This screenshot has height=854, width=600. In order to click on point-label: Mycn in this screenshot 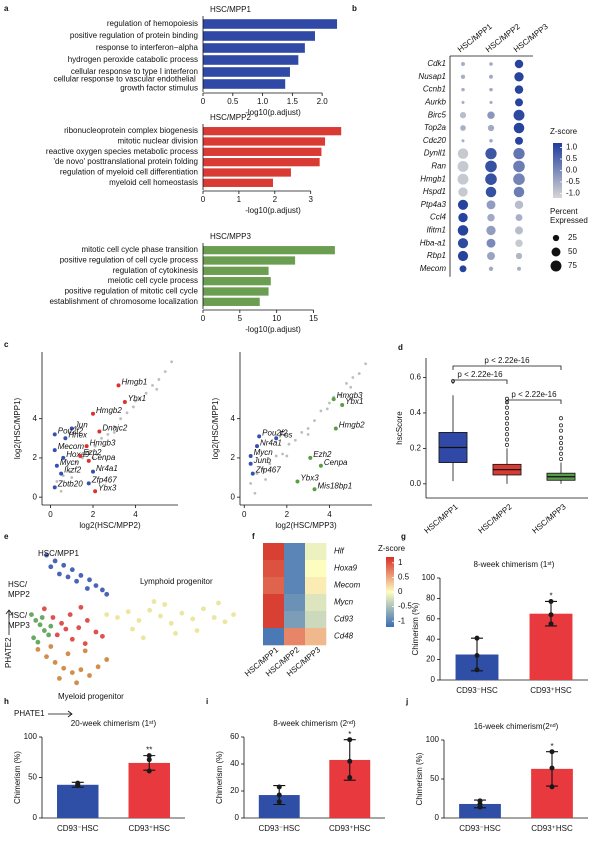, I will do `click(70, 462)`.